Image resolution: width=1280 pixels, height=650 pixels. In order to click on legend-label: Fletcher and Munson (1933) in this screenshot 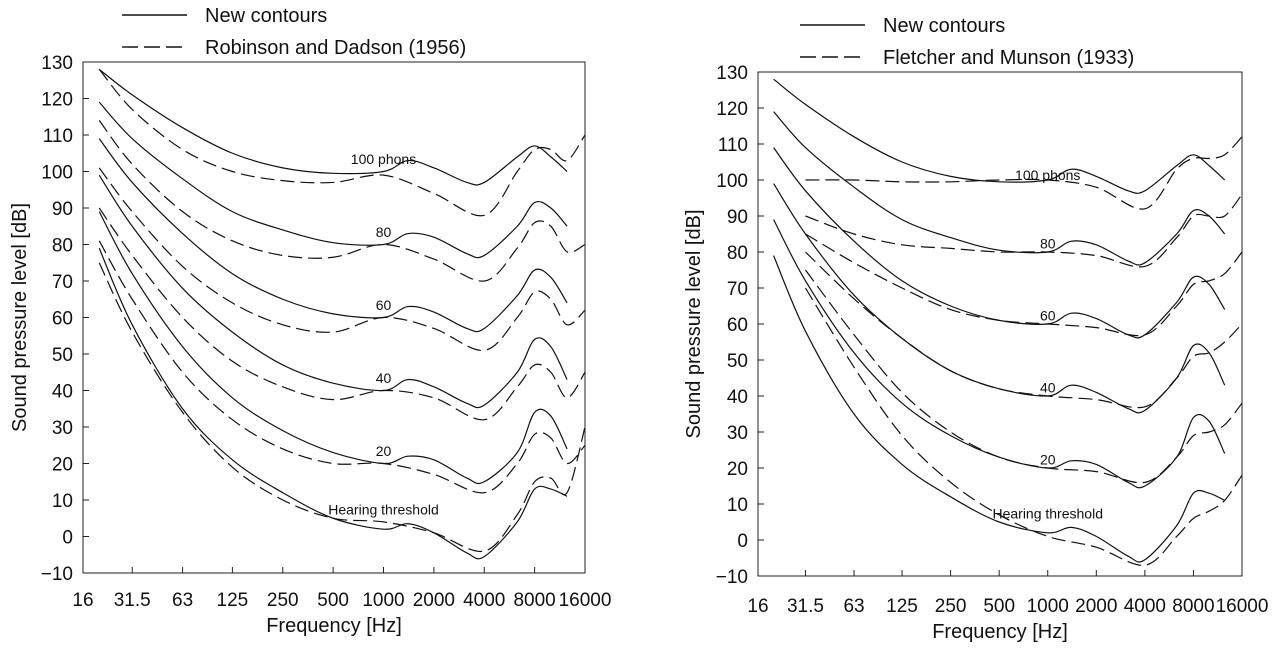, I will do `click(1008, 58)`.